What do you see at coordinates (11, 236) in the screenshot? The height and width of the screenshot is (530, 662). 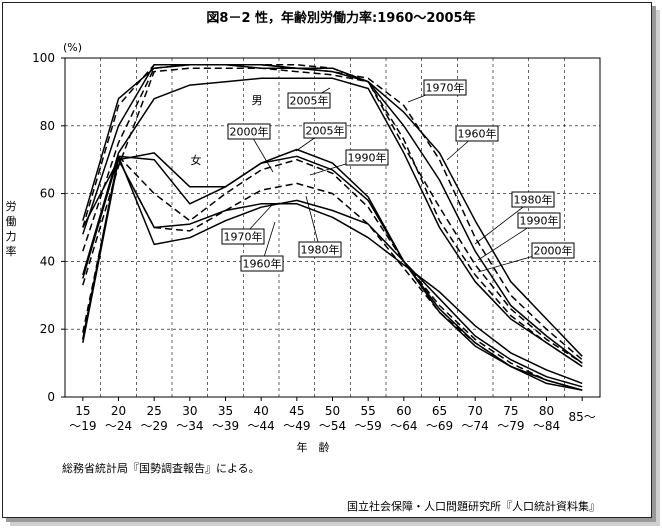 I see `y-axis-label-char: 力` at bounding box center [11, 236].